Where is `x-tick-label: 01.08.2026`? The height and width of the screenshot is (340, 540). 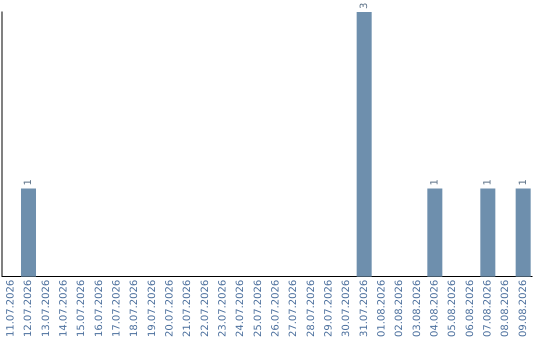
x-tick-label: 01.08.2026 is located at coordinates (382, 309).